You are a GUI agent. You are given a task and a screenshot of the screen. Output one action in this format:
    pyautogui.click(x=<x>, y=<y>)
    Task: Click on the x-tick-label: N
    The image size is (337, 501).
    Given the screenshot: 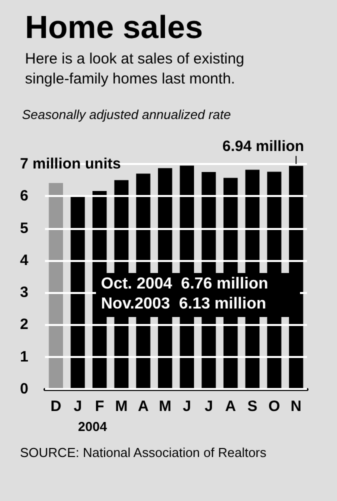 What is the action you would take?
    pyautogui.click(x=296, y=406)
    